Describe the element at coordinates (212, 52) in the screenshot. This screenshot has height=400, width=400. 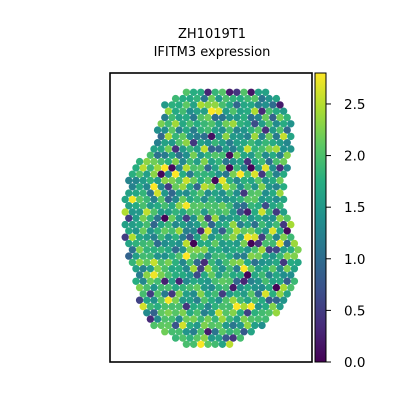
I see `chart-subtitle: IFITM3 expression` at that location.